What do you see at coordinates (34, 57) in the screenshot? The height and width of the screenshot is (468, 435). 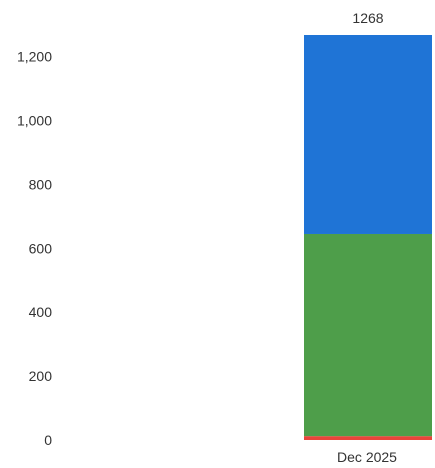 I see `y-tick-label: 1,200` at bounding box center [34, 57].